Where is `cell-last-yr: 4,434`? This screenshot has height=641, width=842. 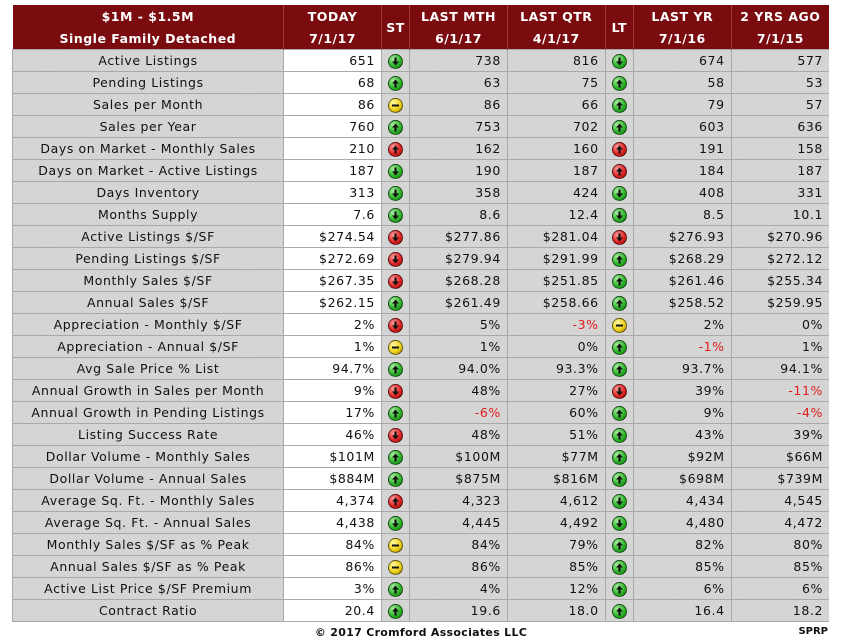
cell-last-yr: 4,434 is located at coordinates (682, 500).